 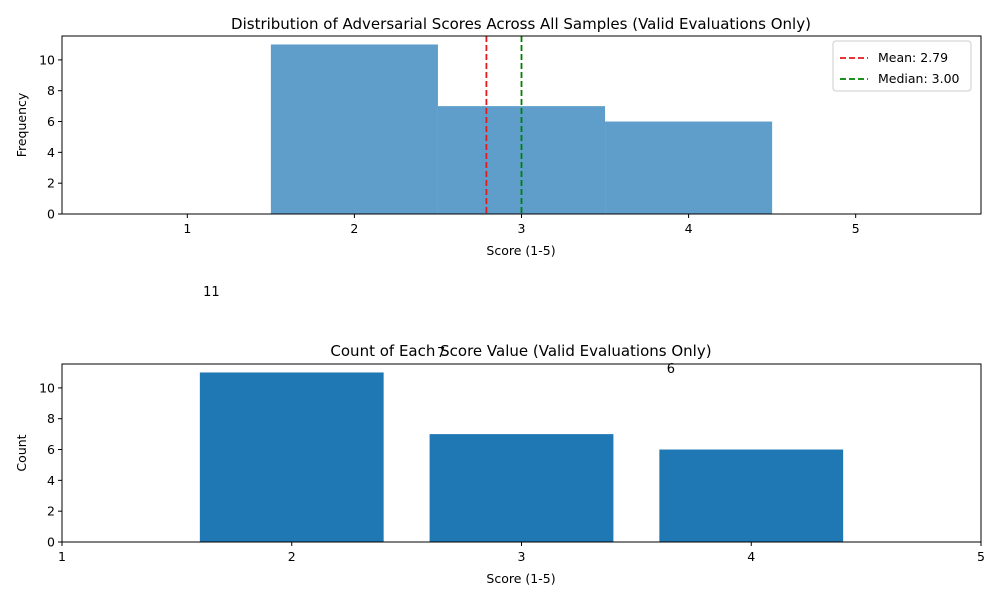 What do you see at coordinates (671, 369) in the screenshot?
I see `bar-value-label: 6` at bounding box center [671, 369].